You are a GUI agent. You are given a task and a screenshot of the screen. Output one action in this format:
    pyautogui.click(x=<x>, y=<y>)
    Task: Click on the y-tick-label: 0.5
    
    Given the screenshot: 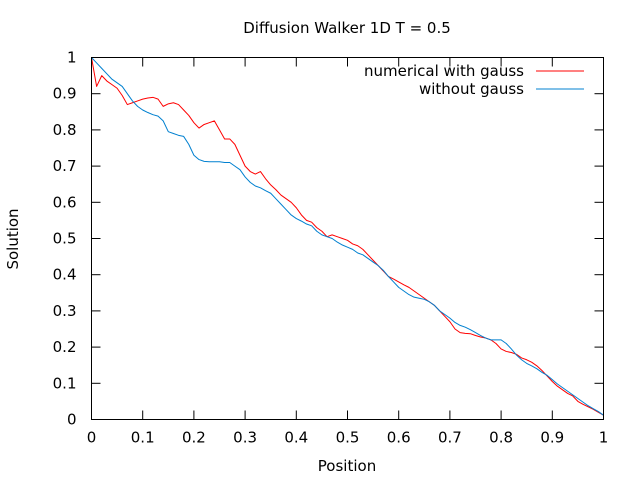 What is the action you would take?
    pyautogui.click(x=65, y=239)
    